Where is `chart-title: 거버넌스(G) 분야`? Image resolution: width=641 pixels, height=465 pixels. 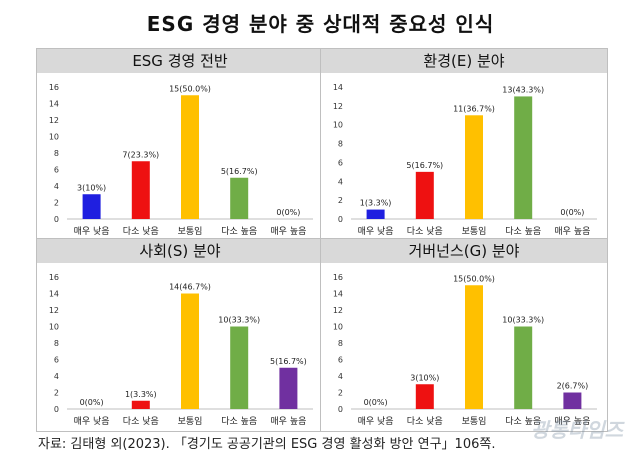 chart-title: 거버넌스(G) 분야 is located at coordinates (464, 251).